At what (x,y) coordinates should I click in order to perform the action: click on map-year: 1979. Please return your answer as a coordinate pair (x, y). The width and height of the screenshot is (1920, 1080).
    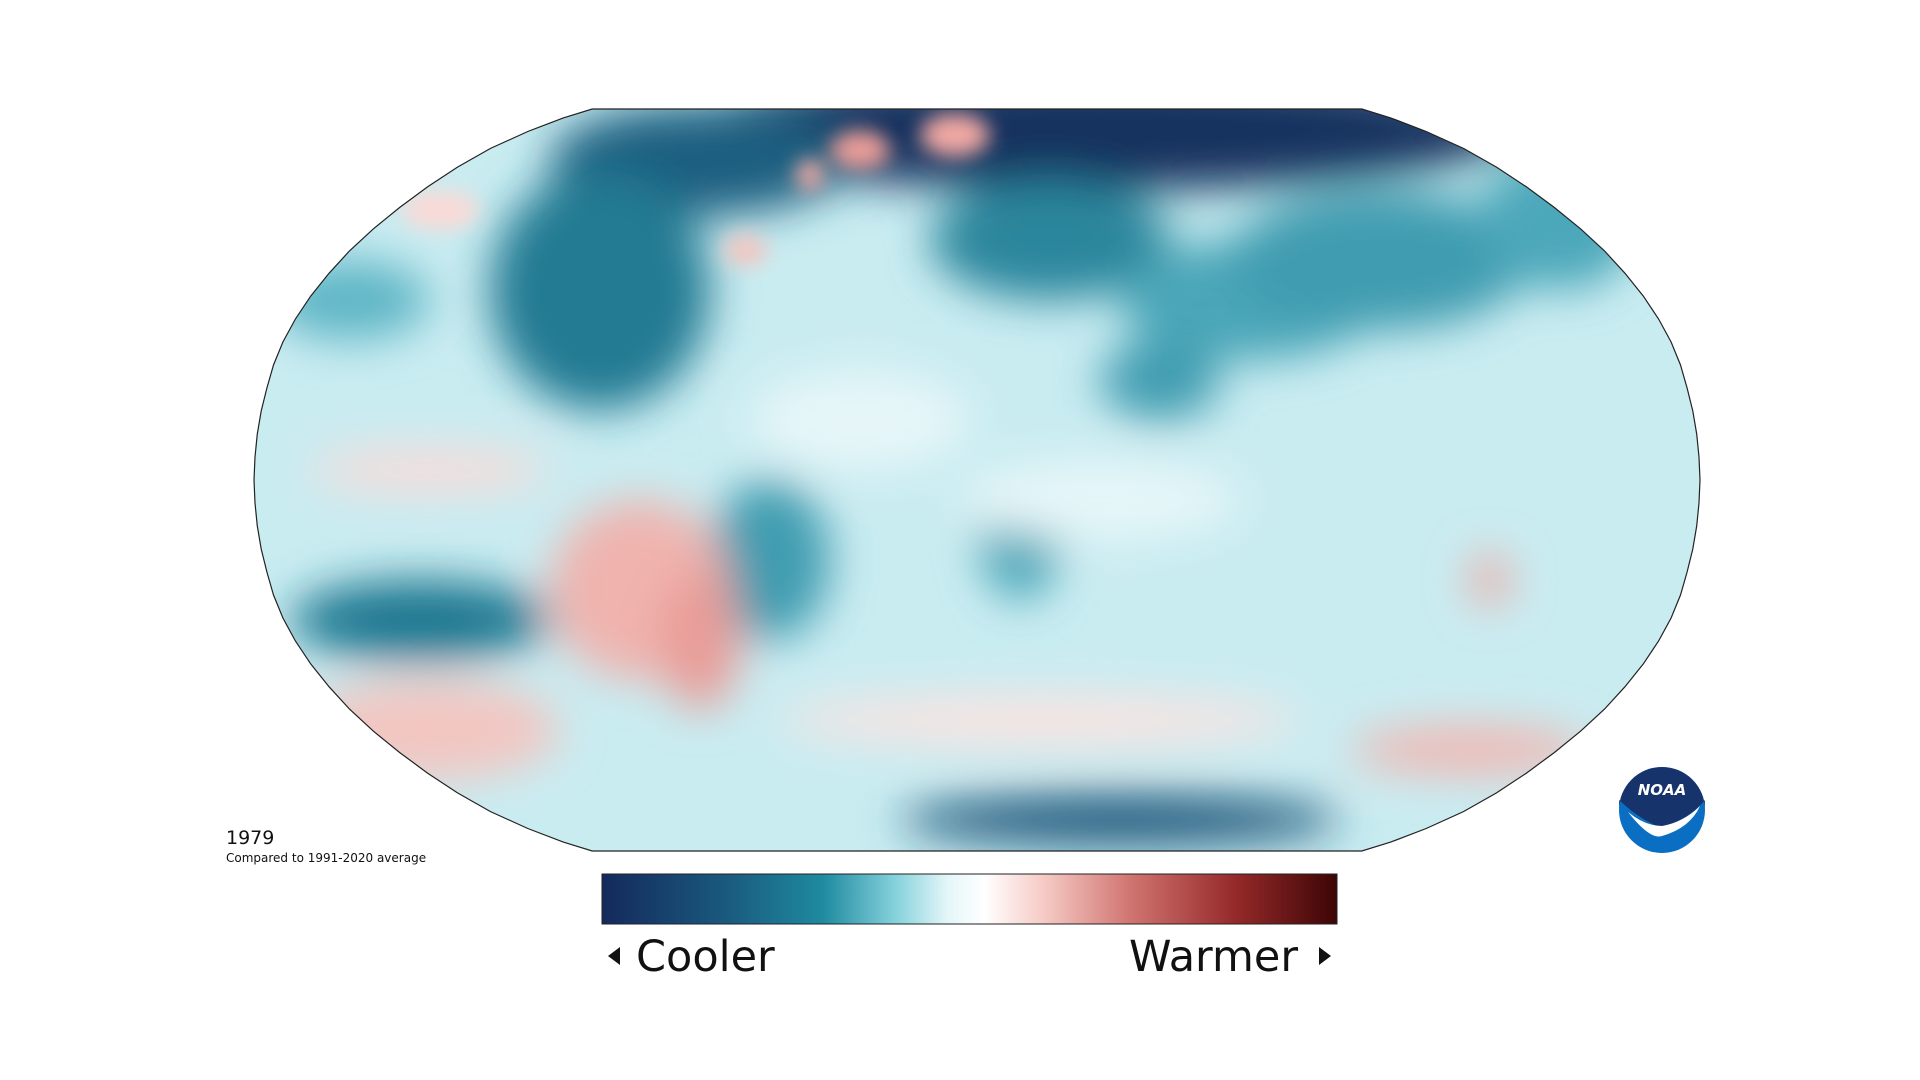
    Looking at the image, I should click on (250, 838).